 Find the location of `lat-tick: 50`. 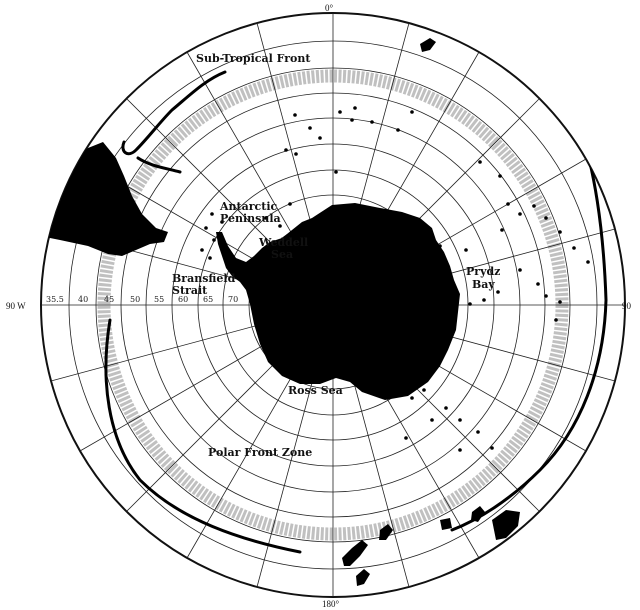

lat-tick: 50 is located at coordinates (135, 299).